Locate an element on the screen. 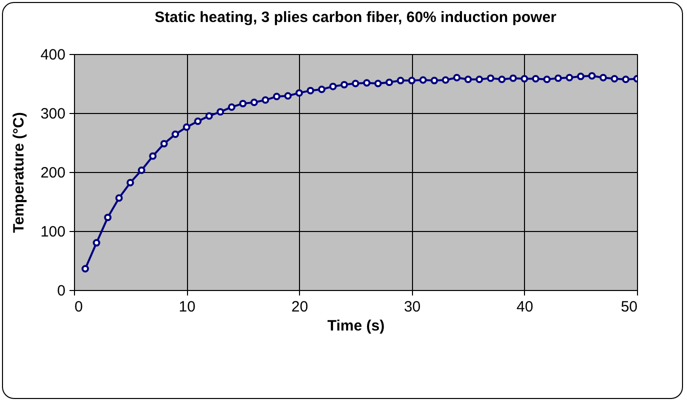 Image resolution: width=687 pixels, height=403 pixels. x-tick-label: 20 is located at coordinates (299, 307).